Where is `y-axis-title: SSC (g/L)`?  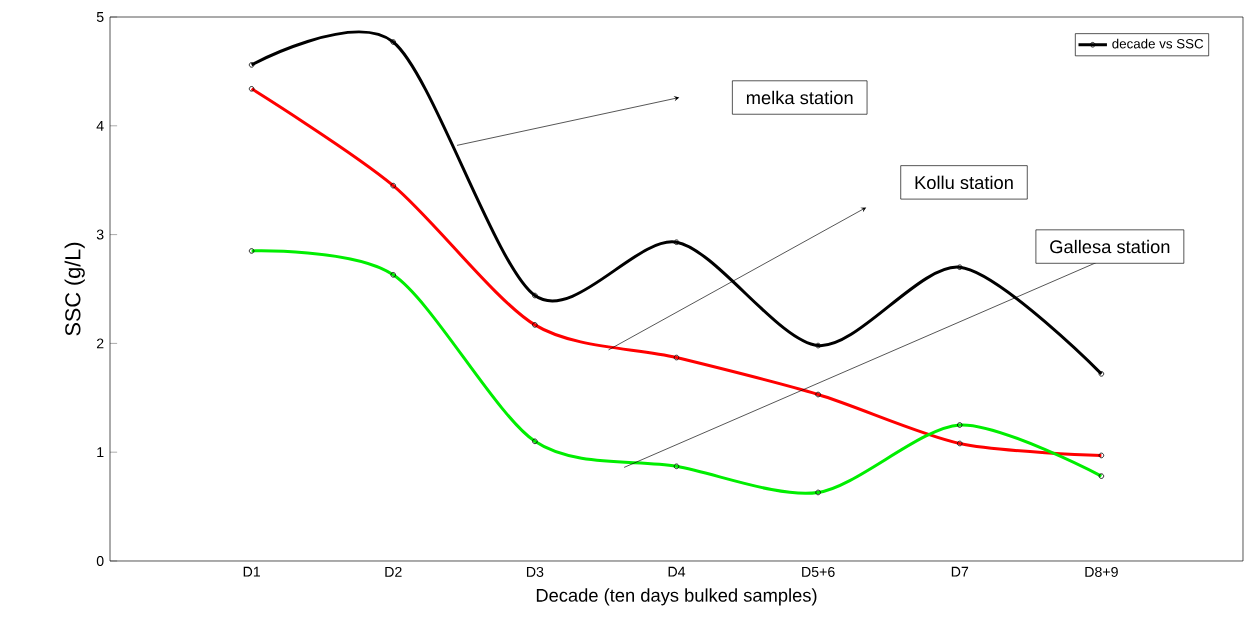 y-axis-title: SSC (g/L) is located at coordinates (74, 289).